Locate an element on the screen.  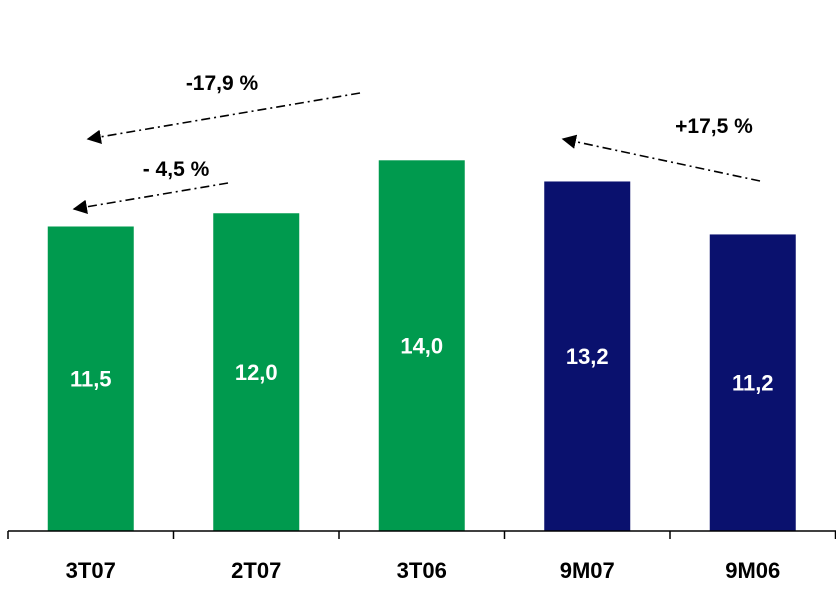
value-label-9m07: 13,2 is located at coordinates (587, 356).